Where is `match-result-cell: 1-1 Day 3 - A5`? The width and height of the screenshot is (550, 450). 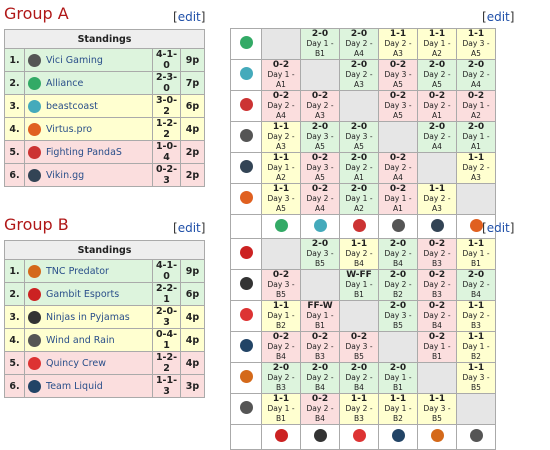 match-result-cell: 1-1 Day 3 - A5 is located at coordinates (476, 44).